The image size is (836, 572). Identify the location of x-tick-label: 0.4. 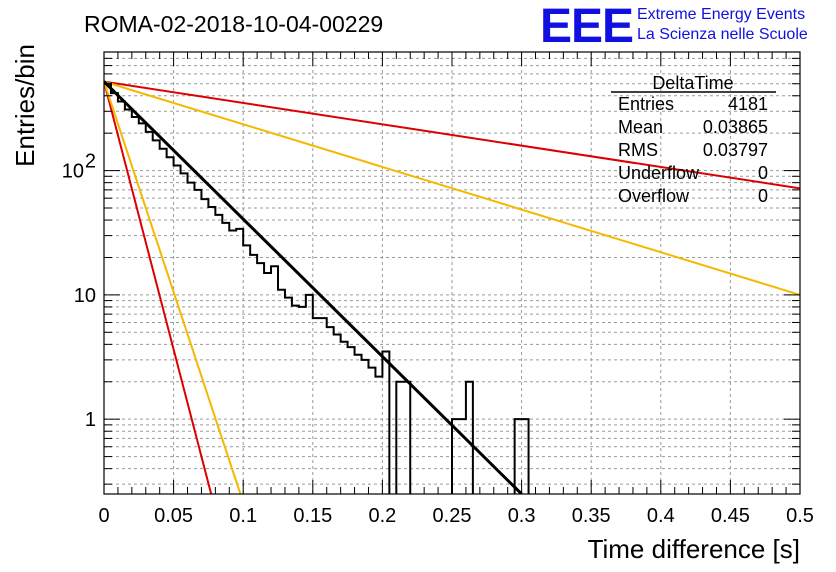
(661, 516).